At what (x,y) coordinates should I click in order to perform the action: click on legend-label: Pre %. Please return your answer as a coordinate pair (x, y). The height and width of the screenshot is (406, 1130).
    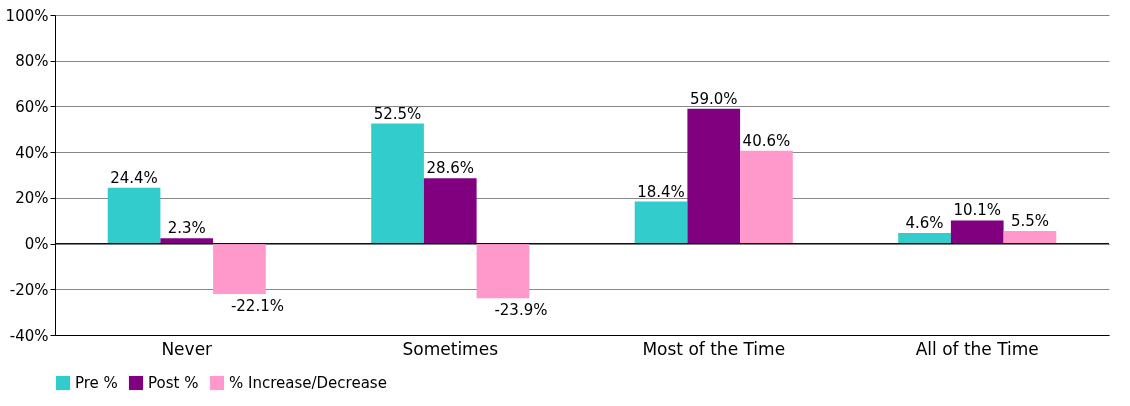
    Looking at the image, I should click on (96, 383).